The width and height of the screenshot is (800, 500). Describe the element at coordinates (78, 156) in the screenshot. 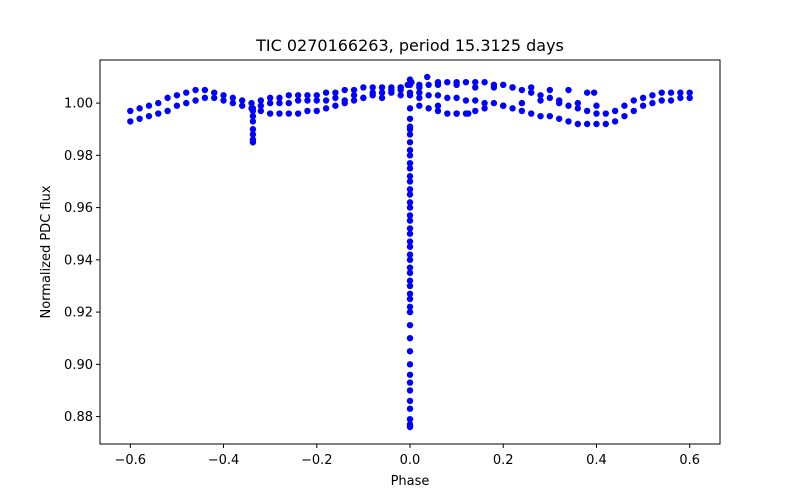

I see `y-tick-label: 0.98` at that location.